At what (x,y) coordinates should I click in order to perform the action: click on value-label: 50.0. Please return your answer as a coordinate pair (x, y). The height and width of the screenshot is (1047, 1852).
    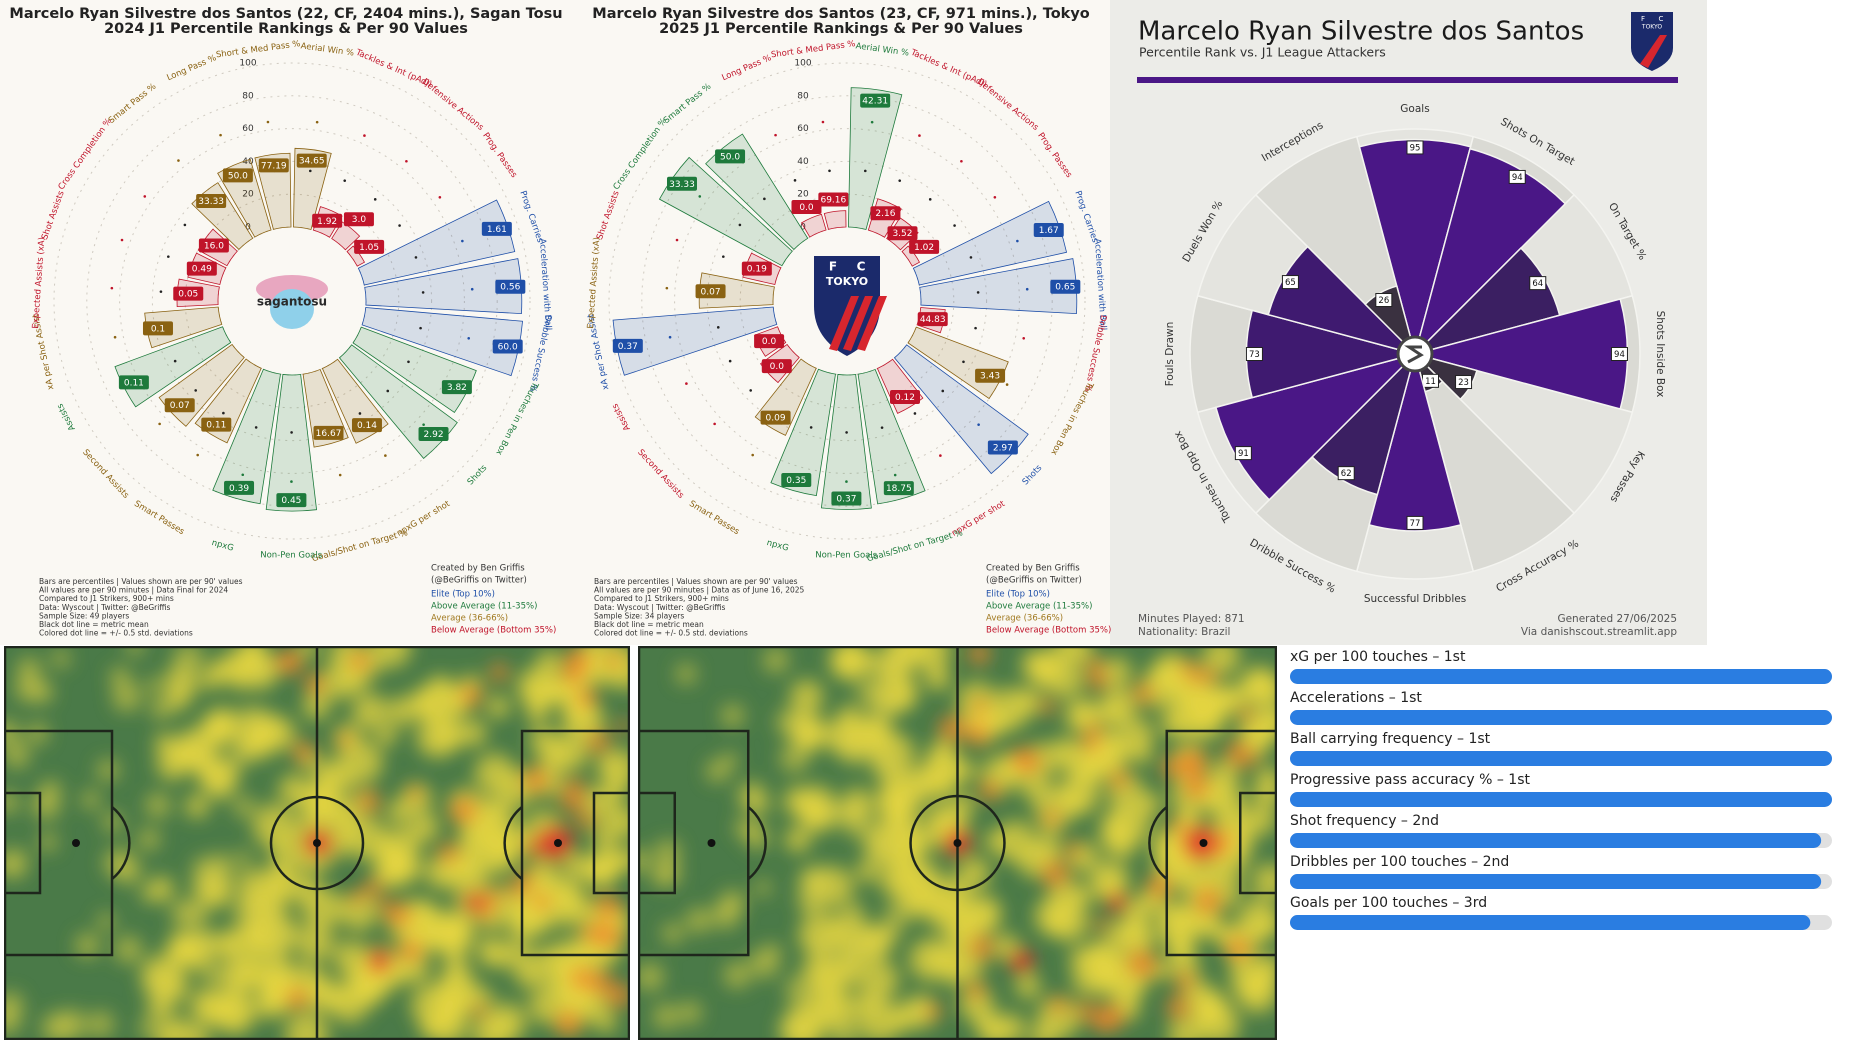
    Looking at the image, I should click on (730, 157).